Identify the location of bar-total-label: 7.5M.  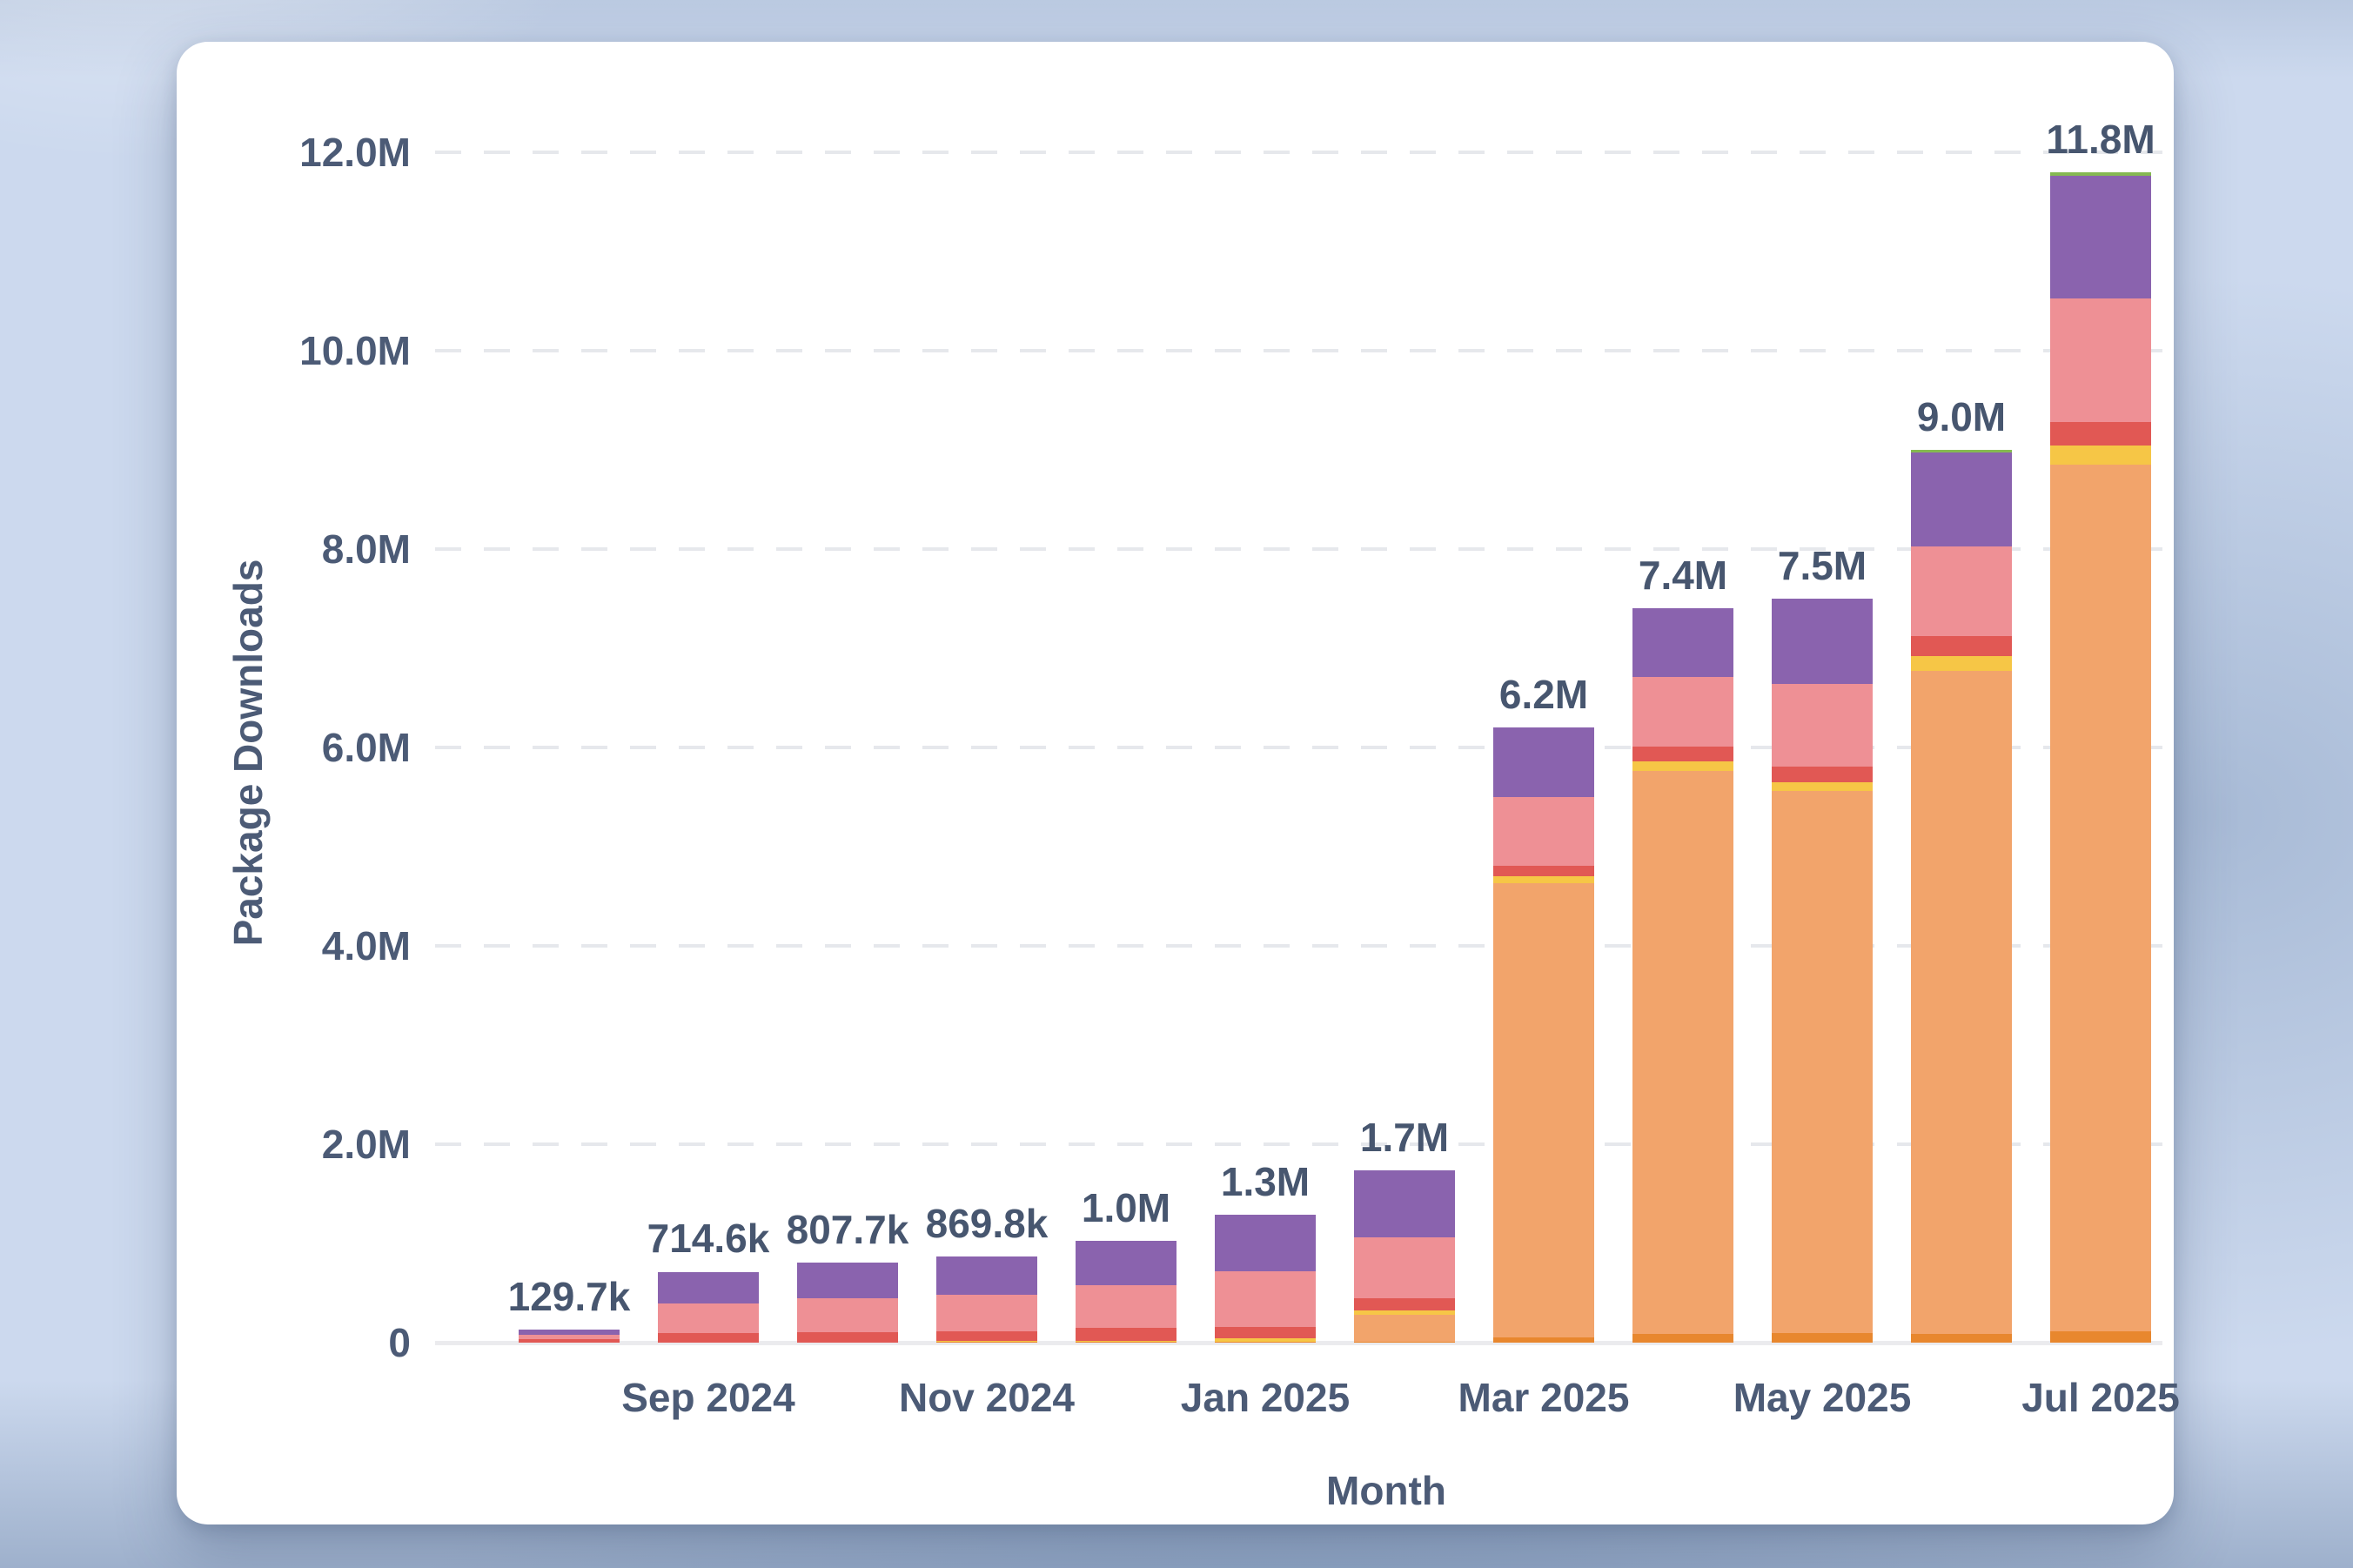
(1822, 566).